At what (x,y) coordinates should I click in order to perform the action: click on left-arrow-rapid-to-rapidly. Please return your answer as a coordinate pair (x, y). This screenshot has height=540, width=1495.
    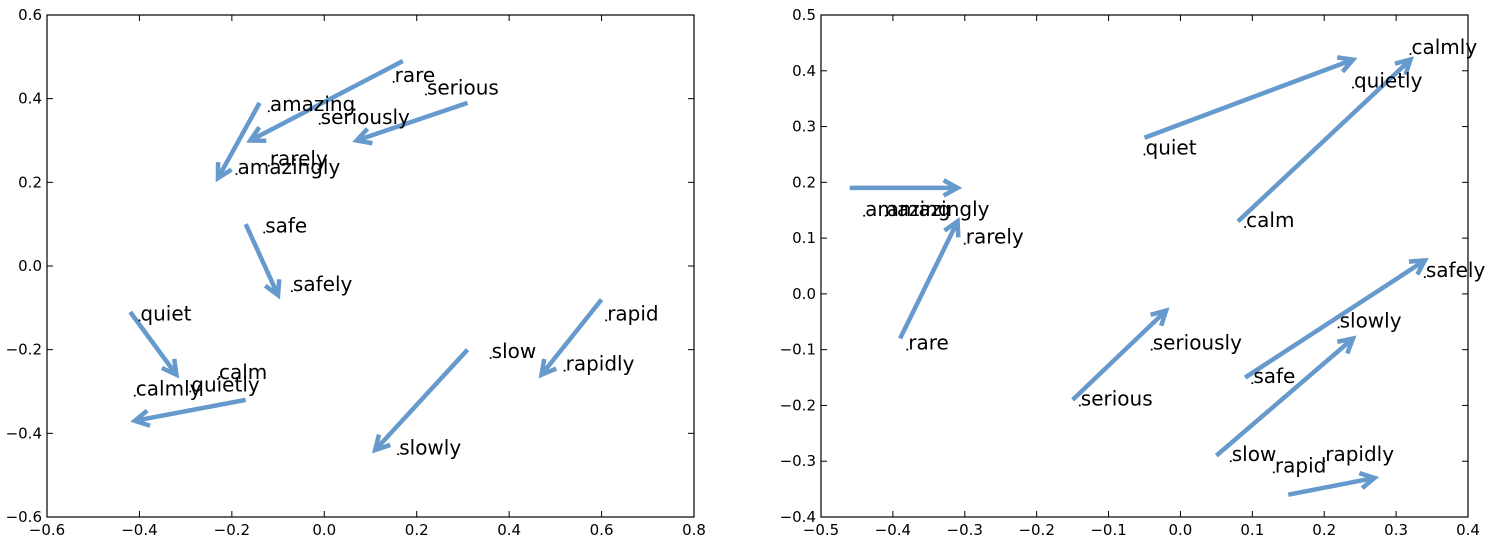
    Looking at the image, I should click on (571, 338).